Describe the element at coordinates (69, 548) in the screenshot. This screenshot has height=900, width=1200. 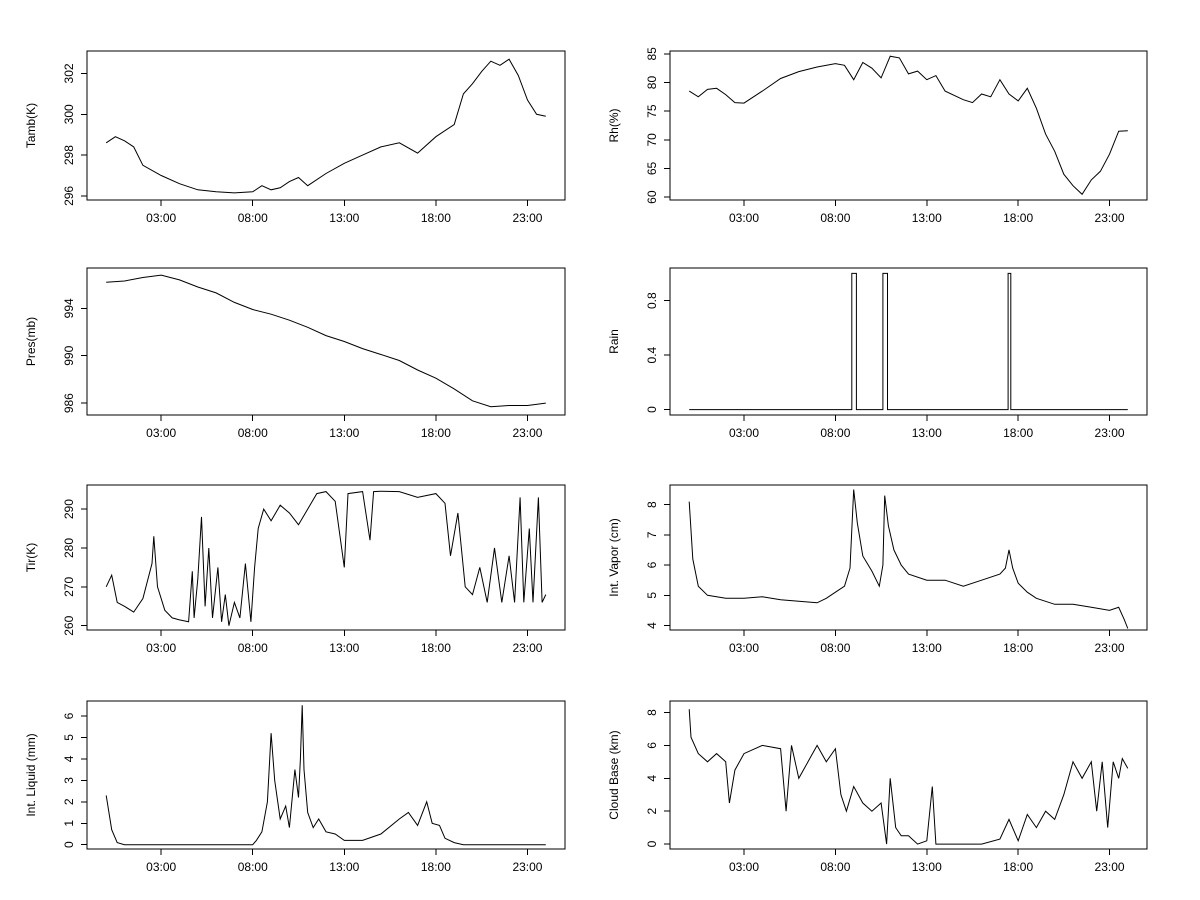
I see `y-tick-label: 280` at that location.